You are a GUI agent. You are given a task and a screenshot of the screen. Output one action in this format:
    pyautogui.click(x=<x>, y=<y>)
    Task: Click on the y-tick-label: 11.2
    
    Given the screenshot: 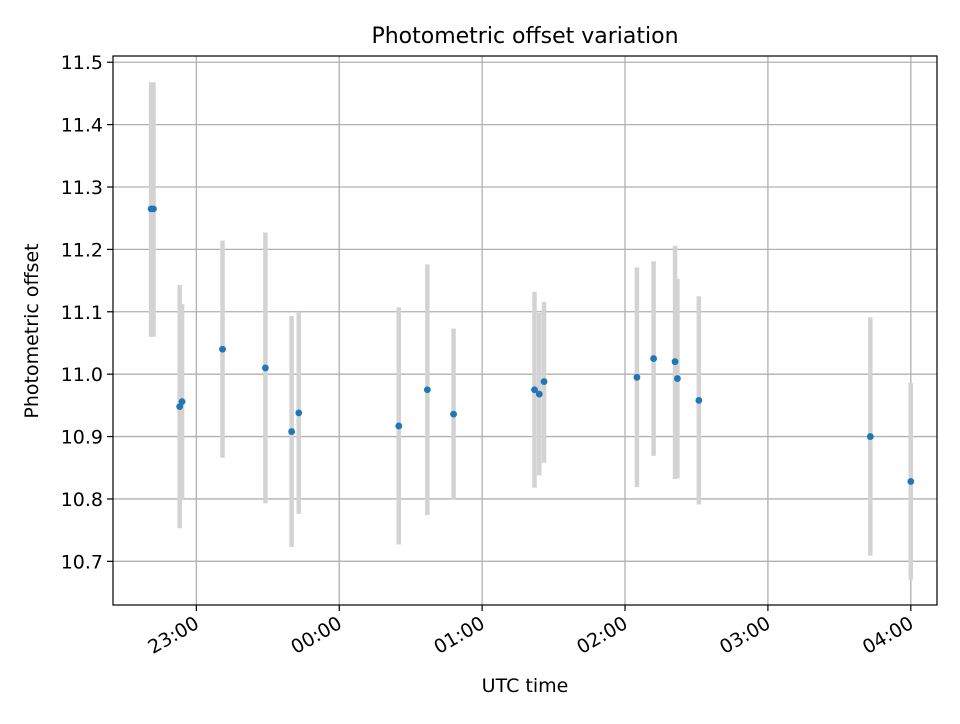 What is the action you would take?
    pyautogui.click(x=82, y=250)
    